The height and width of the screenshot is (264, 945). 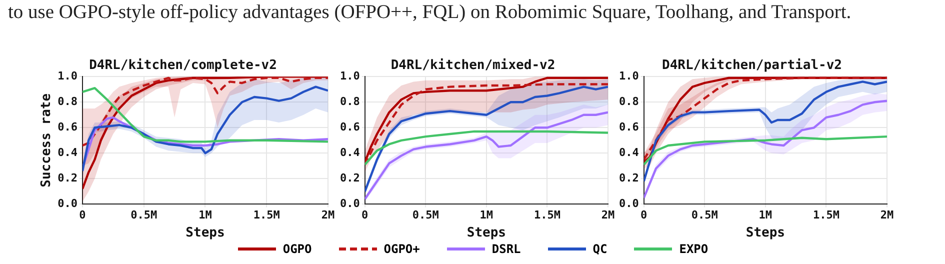 I want to click on chart-title: D4RL/kitchen/complete-v2, so click(x=183, y=66).